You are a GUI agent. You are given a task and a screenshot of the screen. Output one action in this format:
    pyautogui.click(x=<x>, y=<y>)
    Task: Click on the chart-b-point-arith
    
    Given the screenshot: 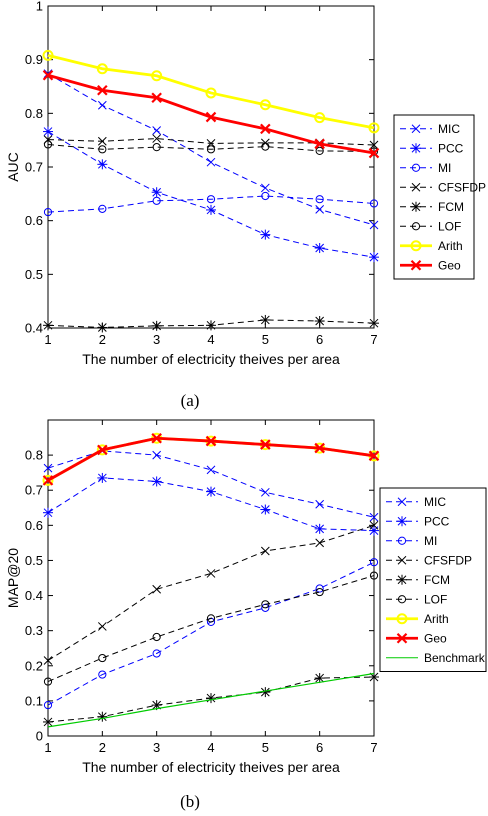 What is the action you would take?
    pyautogui.click(x=48, y=480)
    